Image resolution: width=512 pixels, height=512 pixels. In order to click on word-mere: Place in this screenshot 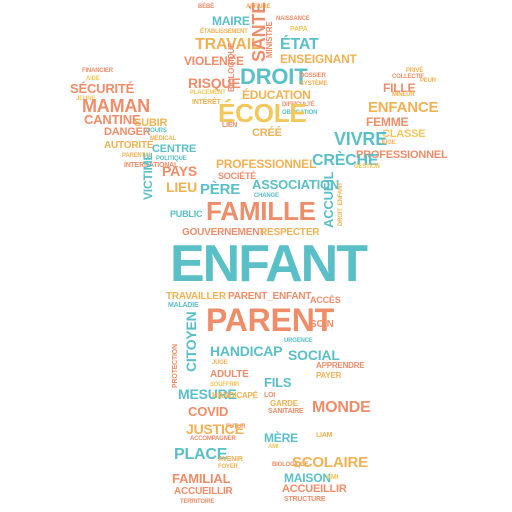, I will do `click(201, 454)`.